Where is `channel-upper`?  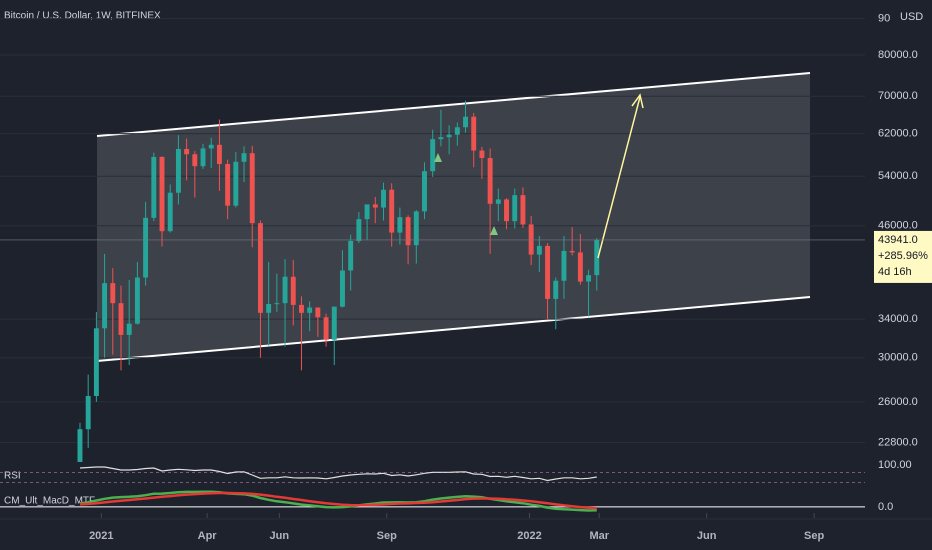
channel-upper is located at coordinates (453, 104).